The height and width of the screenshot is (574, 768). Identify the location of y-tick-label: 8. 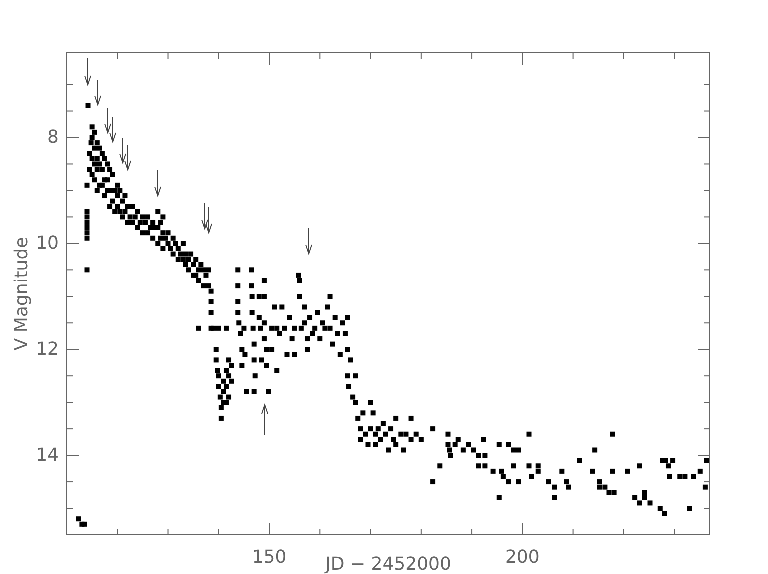
(53, 137).